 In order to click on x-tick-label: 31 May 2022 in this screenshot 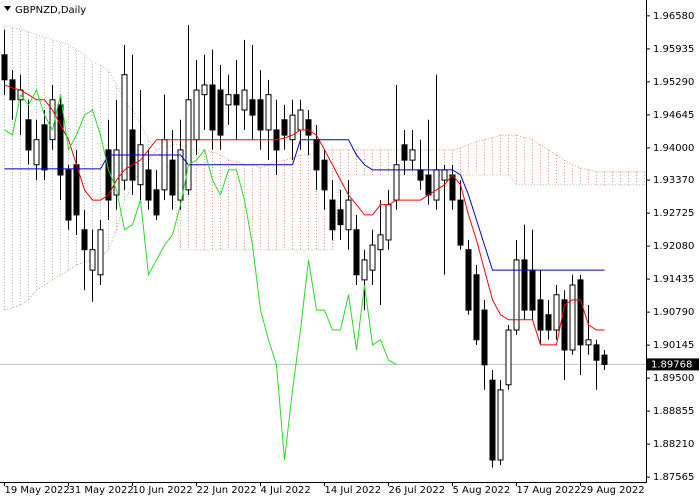, I will do `click(101, 490)`.